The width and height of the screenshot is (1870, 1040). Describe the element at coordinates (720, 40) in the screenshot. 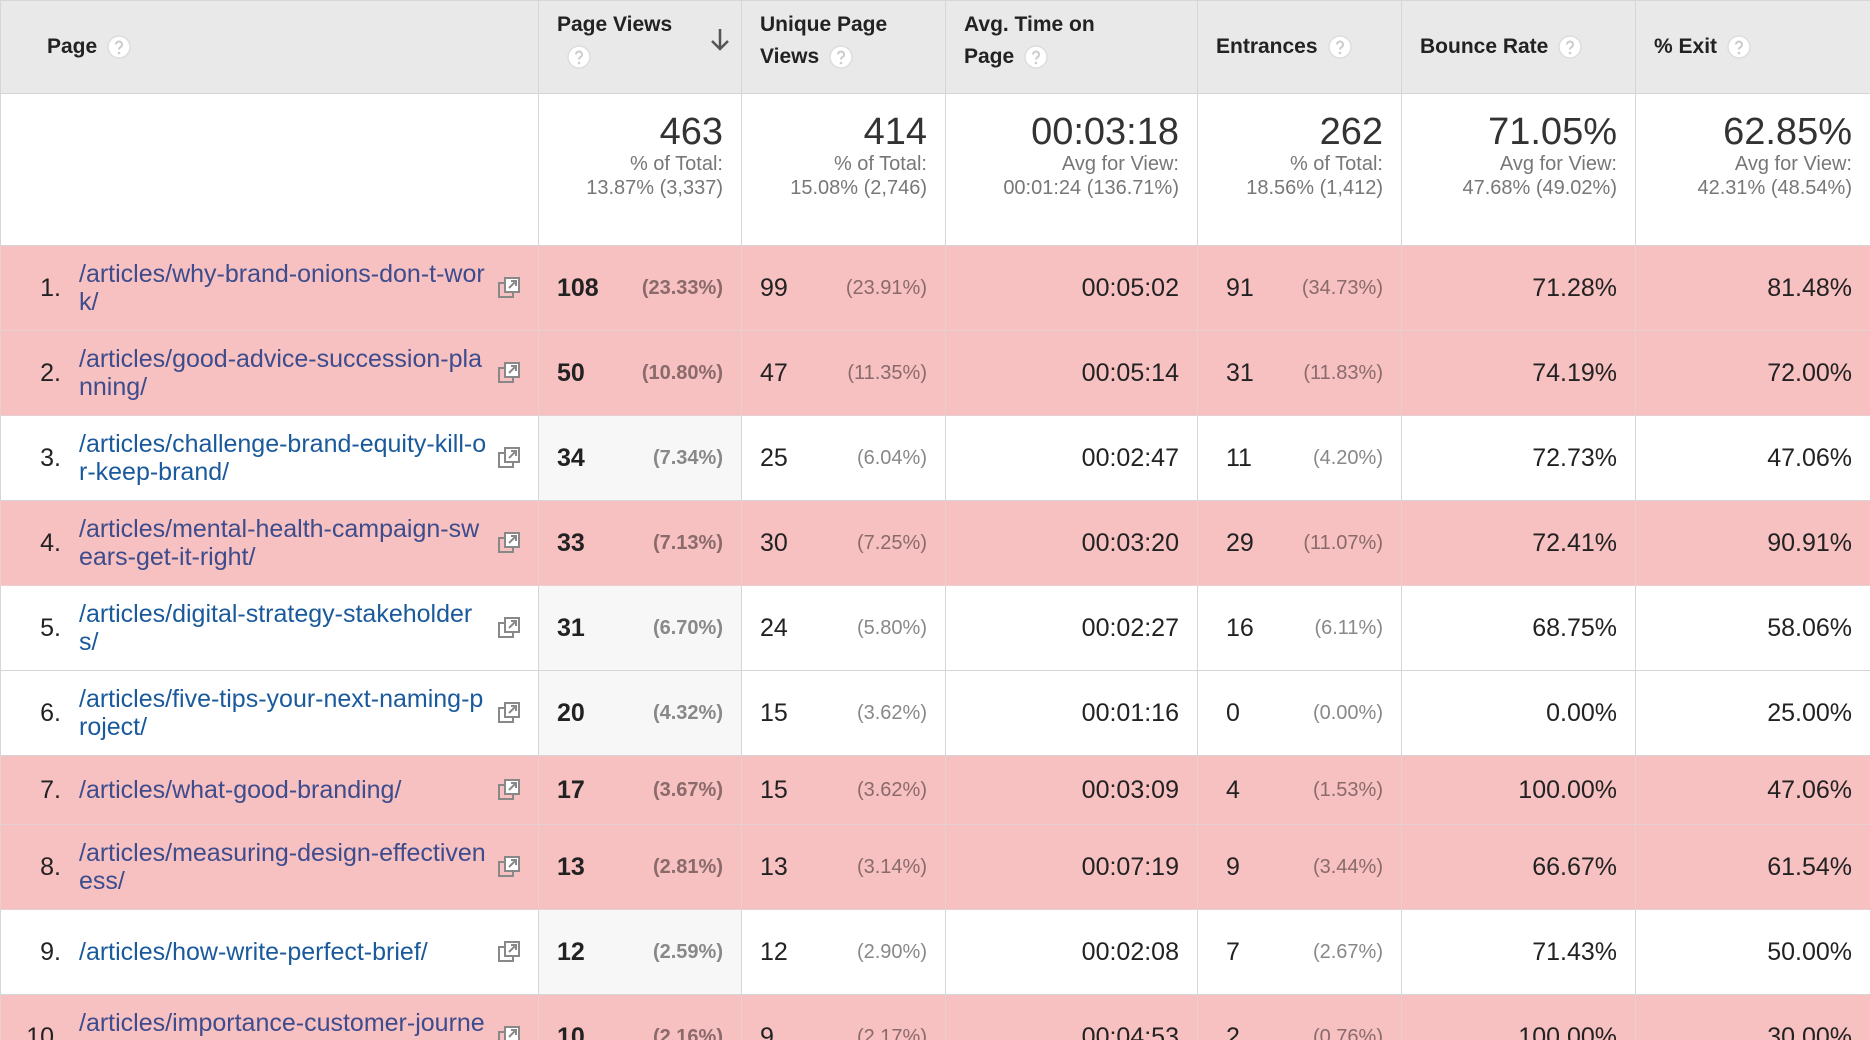

I see `sort-arrow` at that location.